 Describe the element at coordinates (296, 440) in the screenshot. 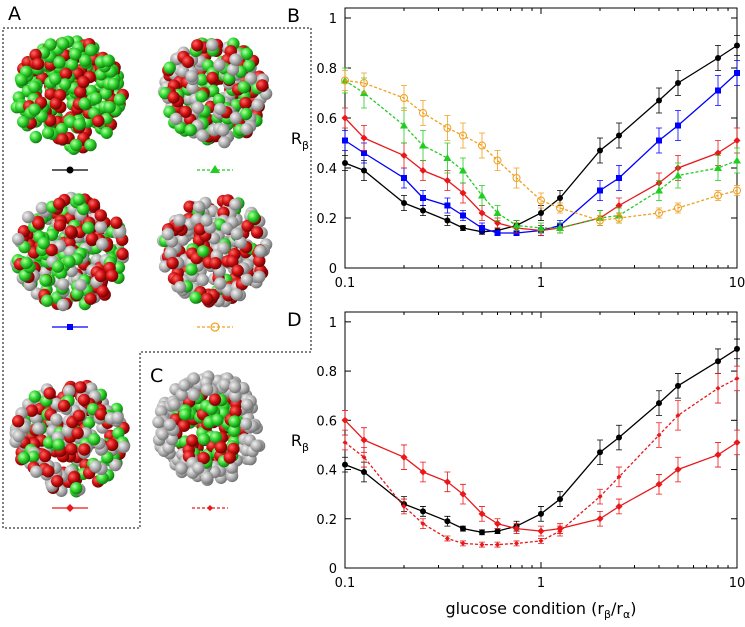

I see `y-axis-label-main: R` at that location.